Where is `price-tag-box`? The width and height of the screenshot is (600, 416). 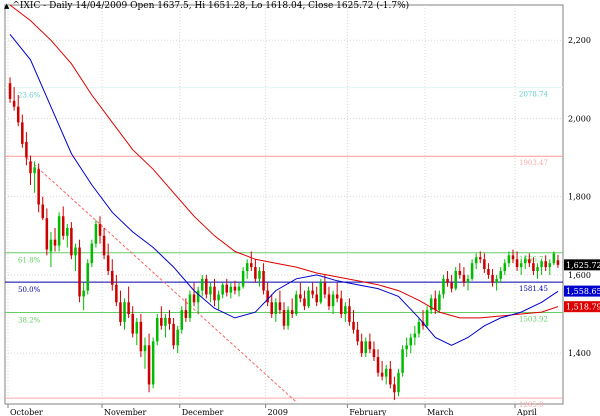 price-tag-box is located at coordinates (582, 291).